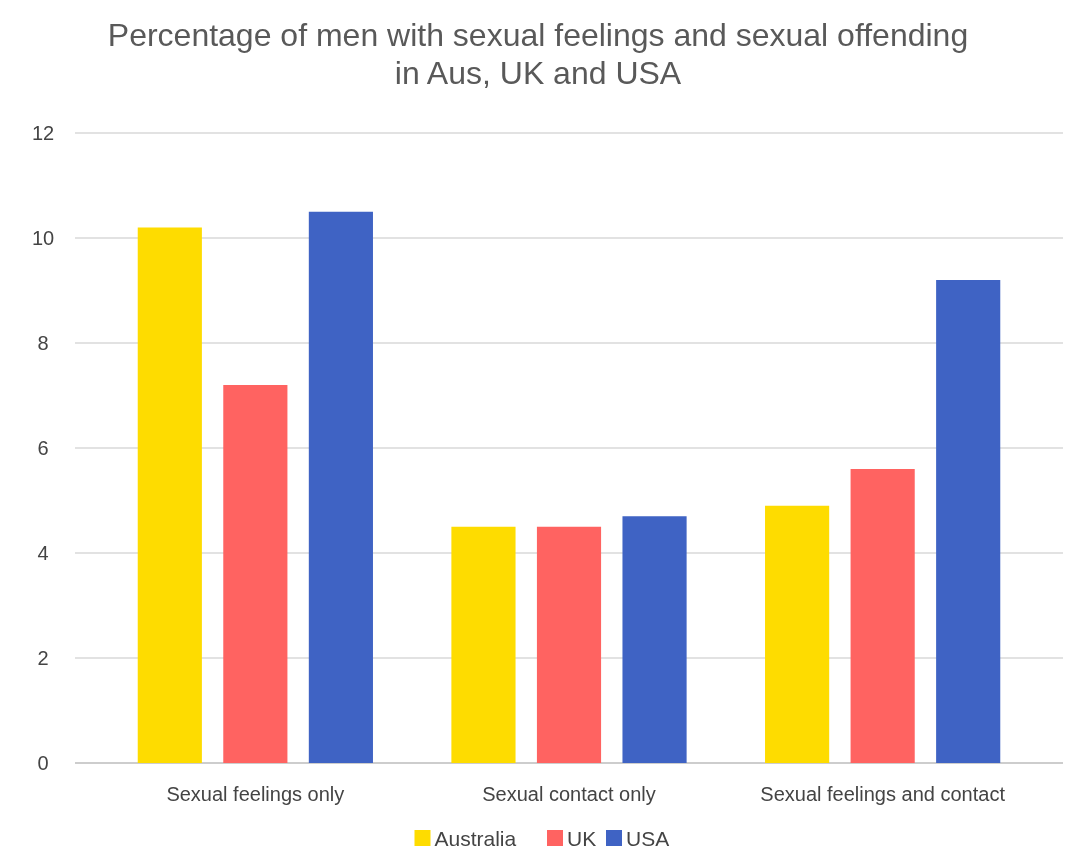 This screenshot has height=868, width=1076. I want to click on x-tick-label: Sexual feelings only, so click(255, 794).